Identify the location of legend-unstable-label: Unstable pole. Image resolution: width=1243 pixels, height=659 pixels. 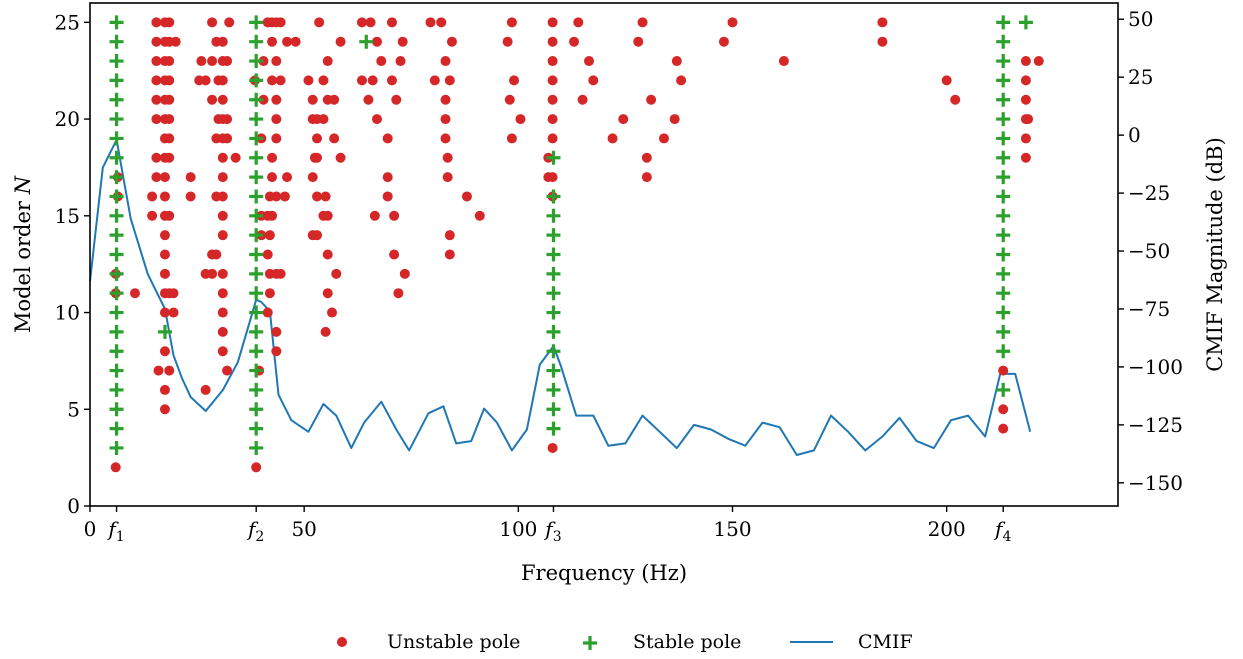
(453, 642).